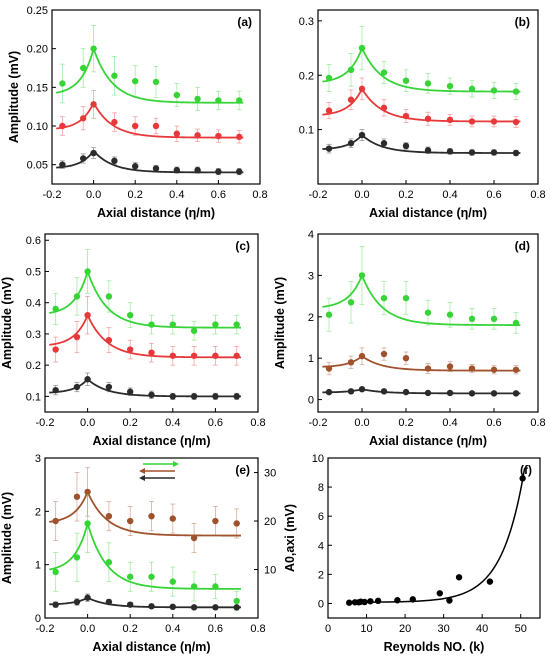  I want to click on y-tick-label: 10, so click(318, 459).